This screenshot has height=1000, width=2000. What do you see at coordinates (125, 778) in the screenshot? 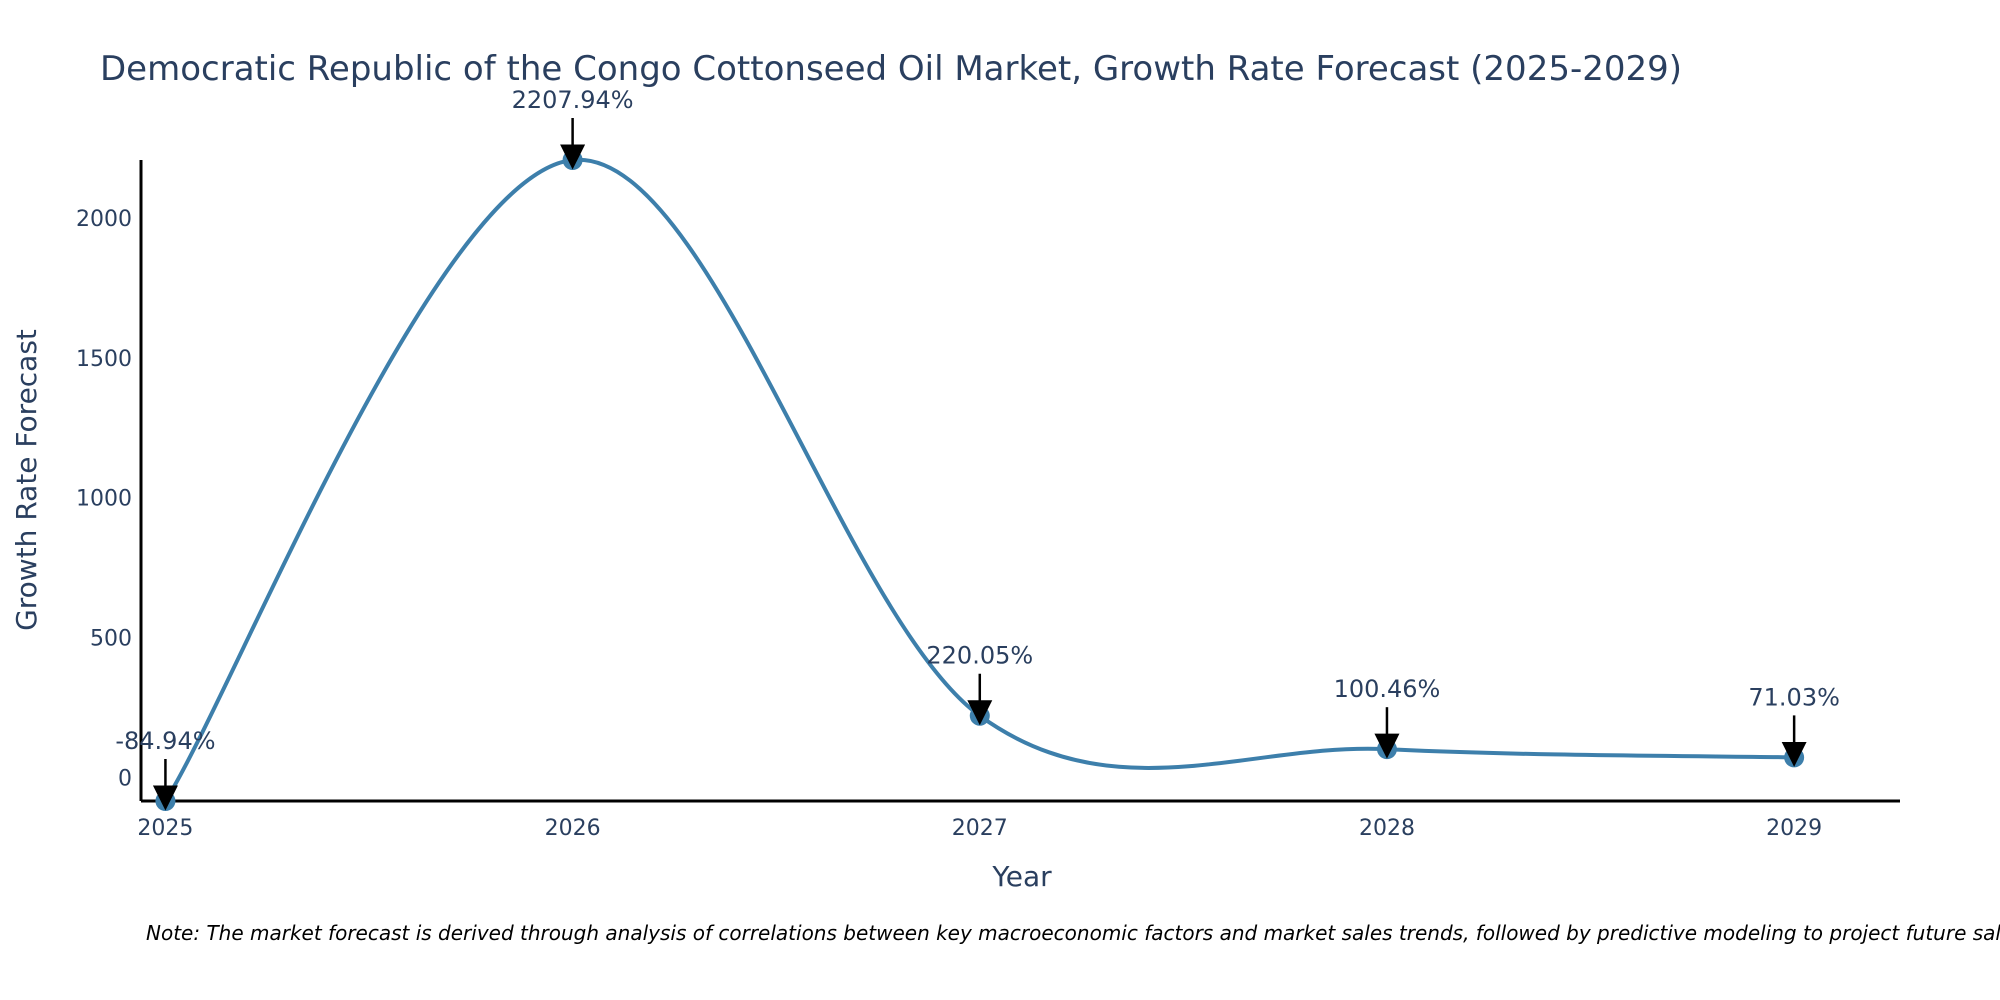
I see `y-tick-label: 0` at bounding box center [125, 778].